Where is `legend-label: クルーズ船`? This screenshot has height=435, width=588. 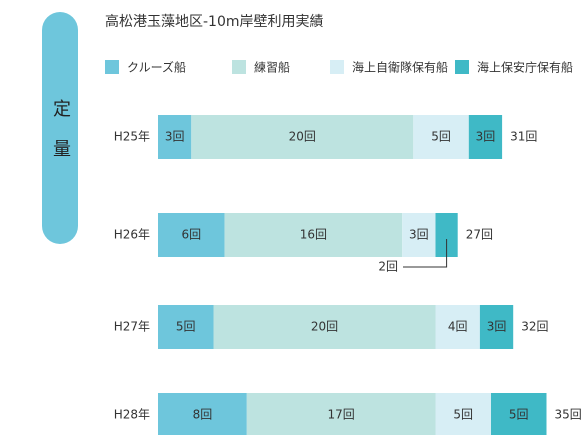
legend-label: クルーズ船 is located at coordinates (156, 67).